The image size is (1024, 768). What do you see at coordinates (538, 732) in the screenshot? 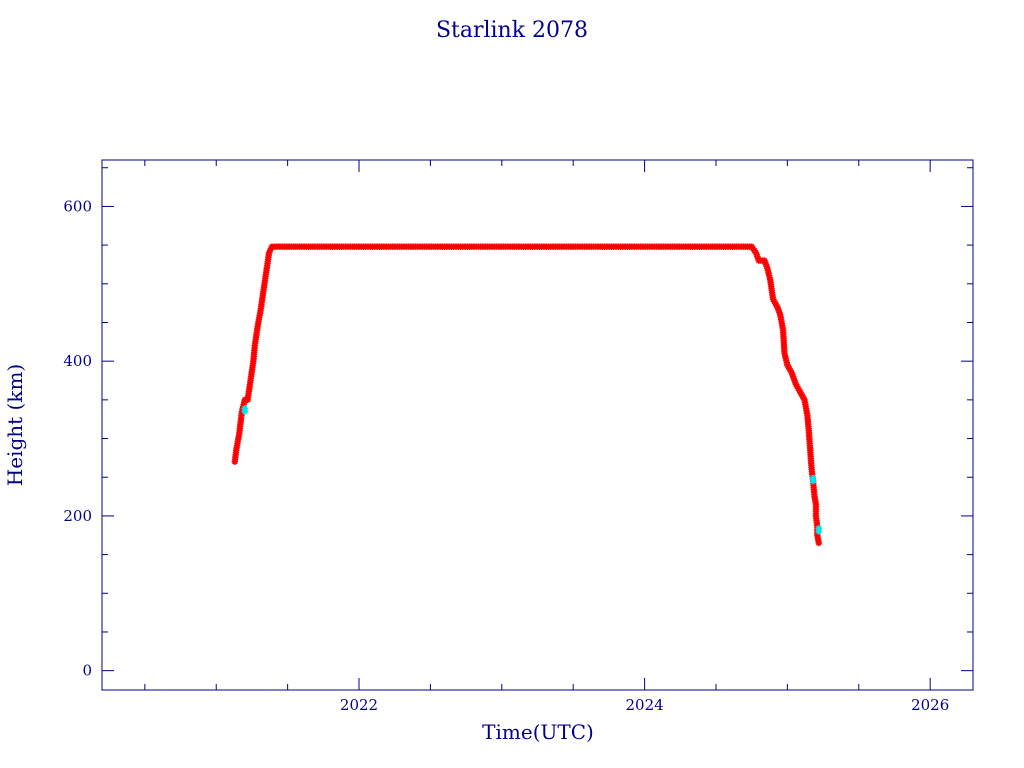
I see `x-axis-label: Time(UTC)` at bounding box center [538, 732].